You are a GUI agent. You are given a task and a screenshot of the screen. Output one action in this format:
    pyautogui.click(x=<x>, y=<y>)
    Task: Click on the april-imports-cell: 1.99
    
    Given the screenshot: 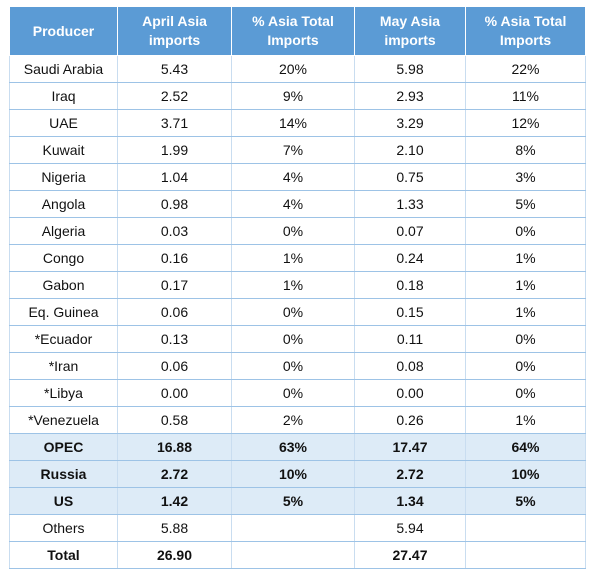 What is the action you would take?
    pyautogui.click(x=174, y=150)
    